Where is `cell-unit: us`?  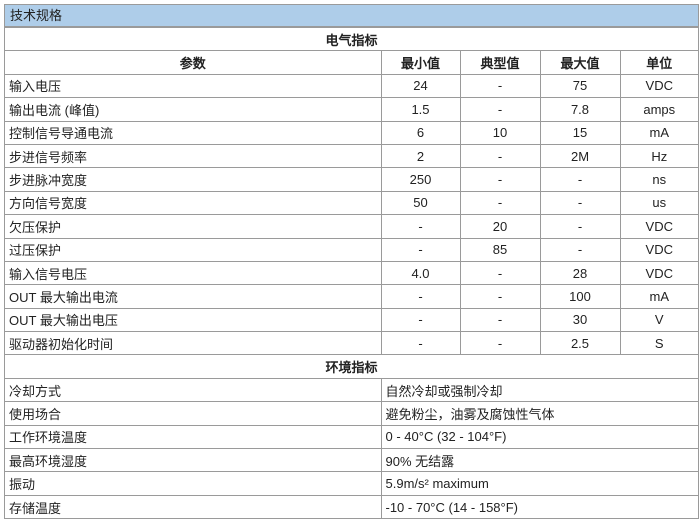
cell-unit: us is located at coordinates (659, 203).